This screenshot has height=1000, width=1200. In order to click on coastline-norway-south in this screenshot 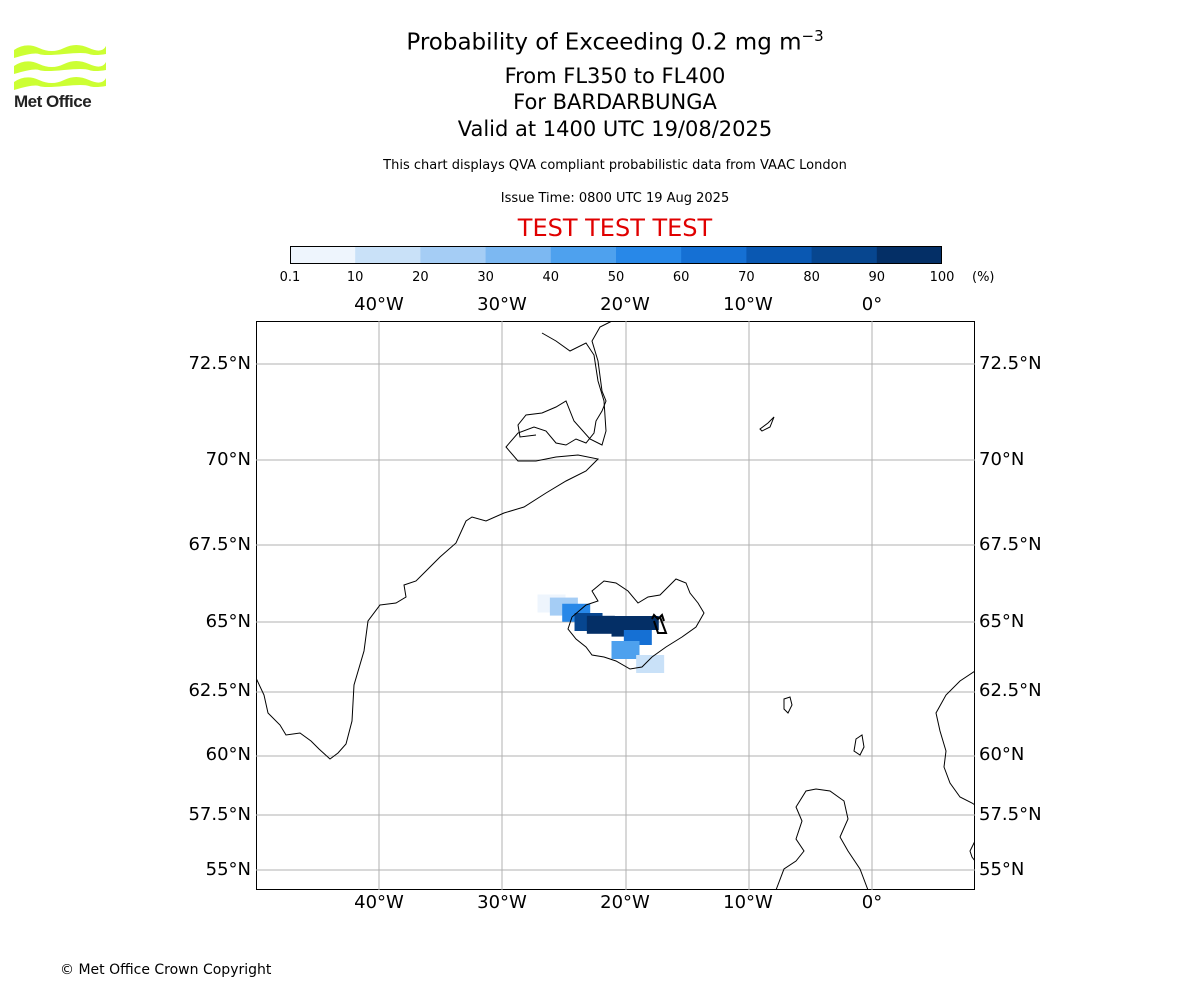, I will do `click(972, 851)`.